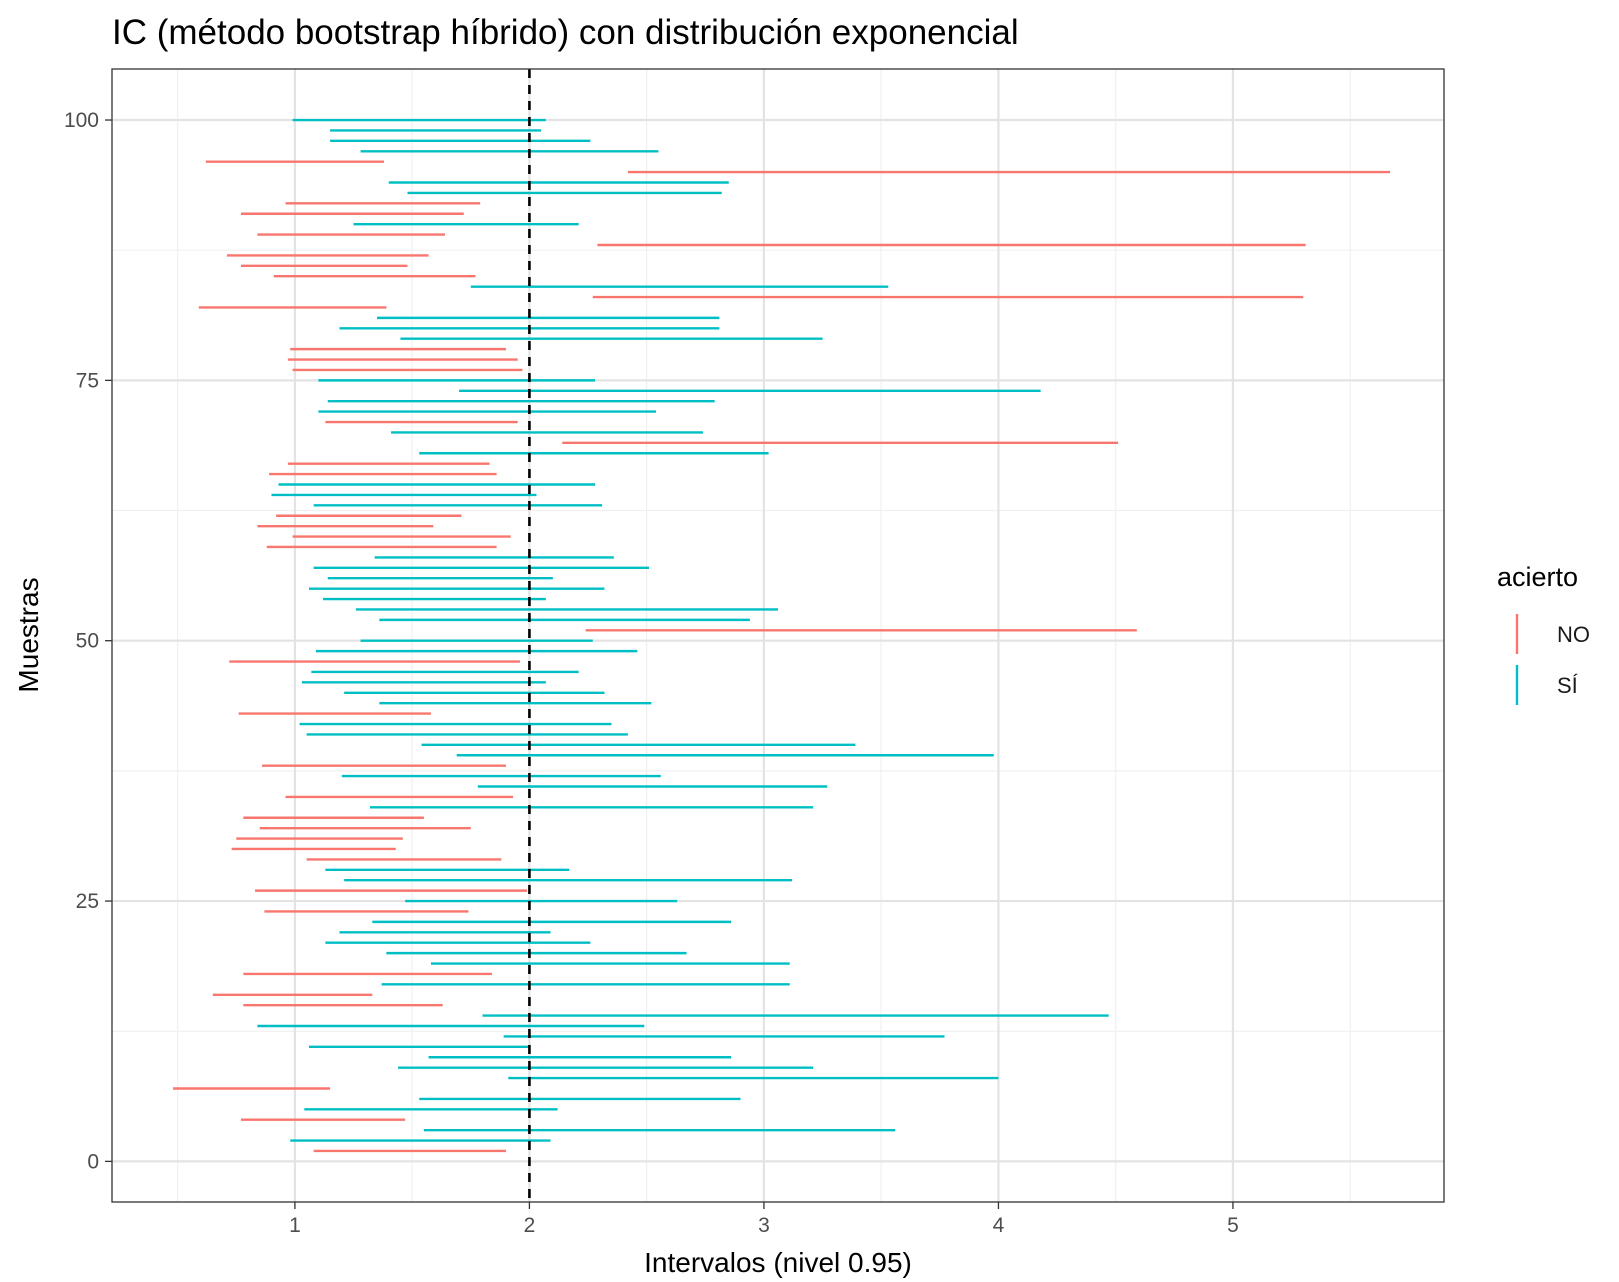 The height and width of the screenshot is (1282, 1619). I want to click on x-tick-label: 2, so click(530, 1225).